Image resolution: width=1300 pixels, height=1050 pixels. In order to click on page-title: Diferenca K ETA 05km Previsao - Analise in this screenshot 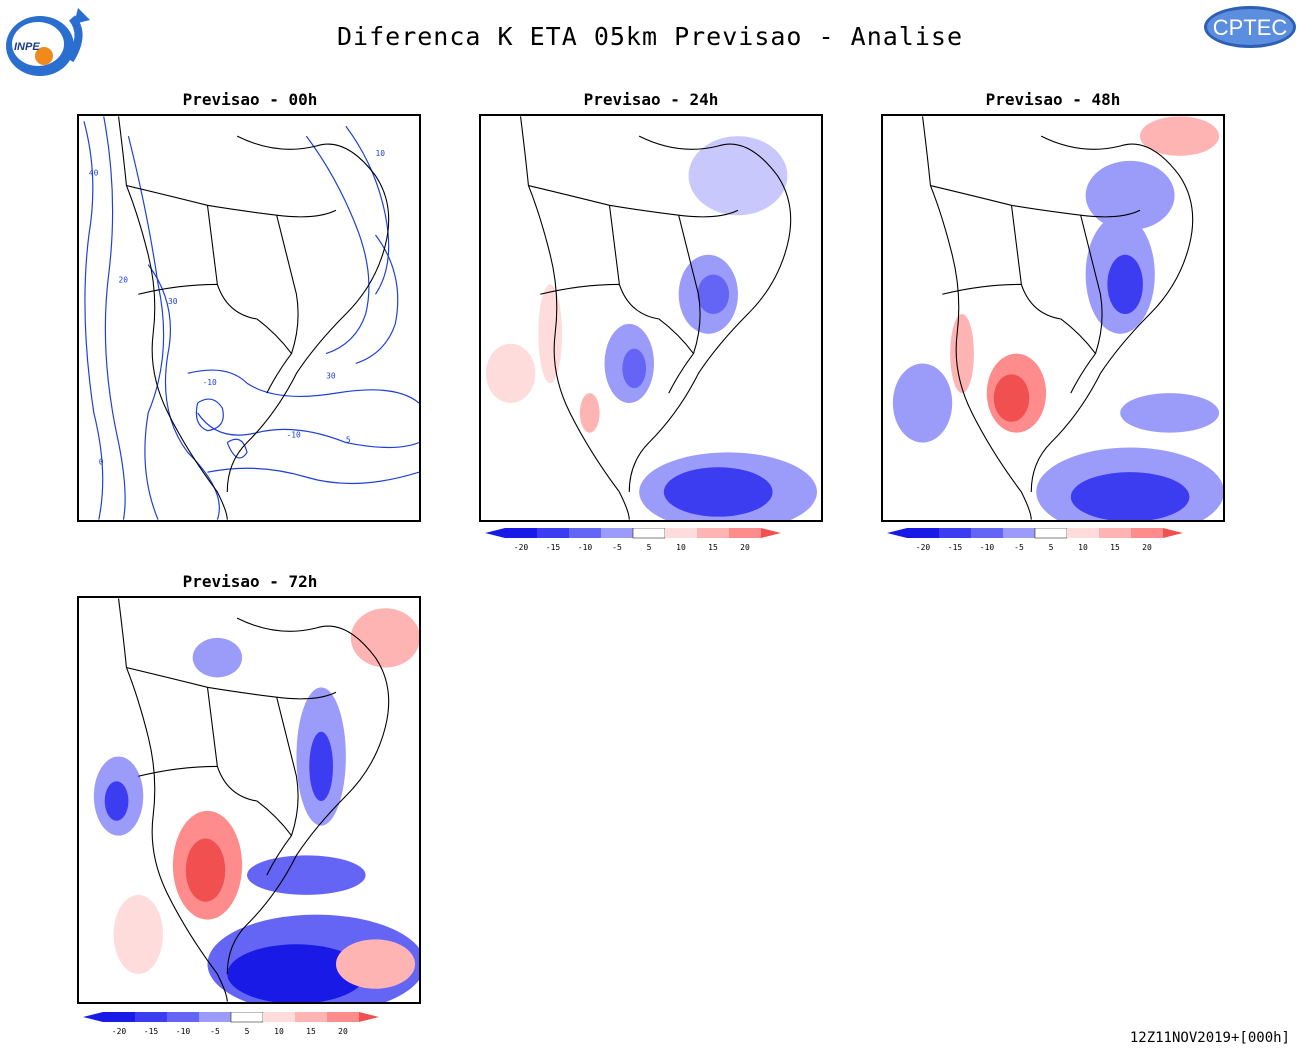, I will do `click(650, 36)`.